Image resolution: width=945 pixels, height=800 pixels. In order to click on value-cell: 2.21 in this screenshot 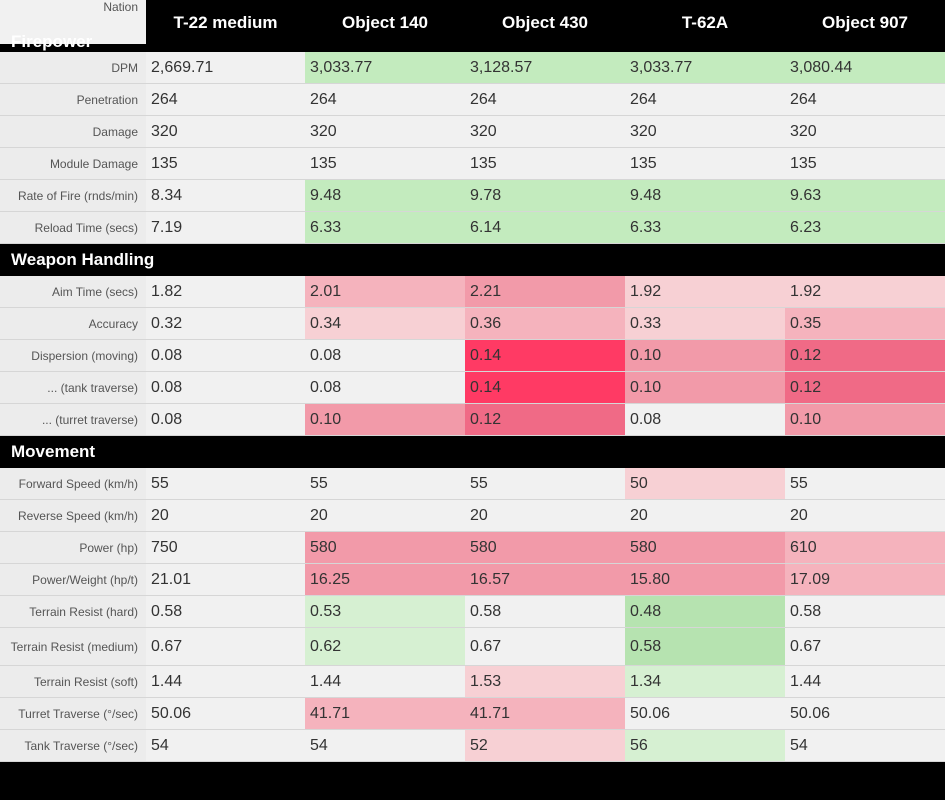, I will do `click(545, 291)`.